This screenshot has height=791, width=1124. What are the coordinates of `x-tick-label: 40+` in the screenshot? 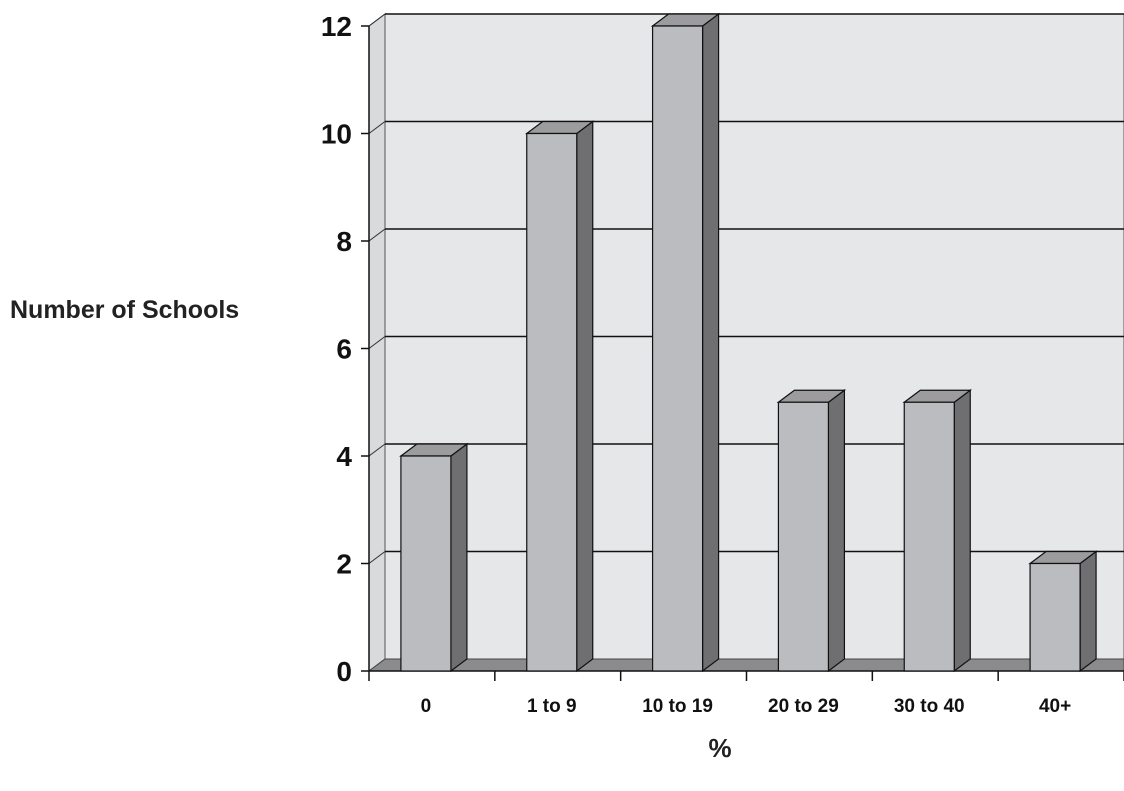 It's located at (1055, 706).